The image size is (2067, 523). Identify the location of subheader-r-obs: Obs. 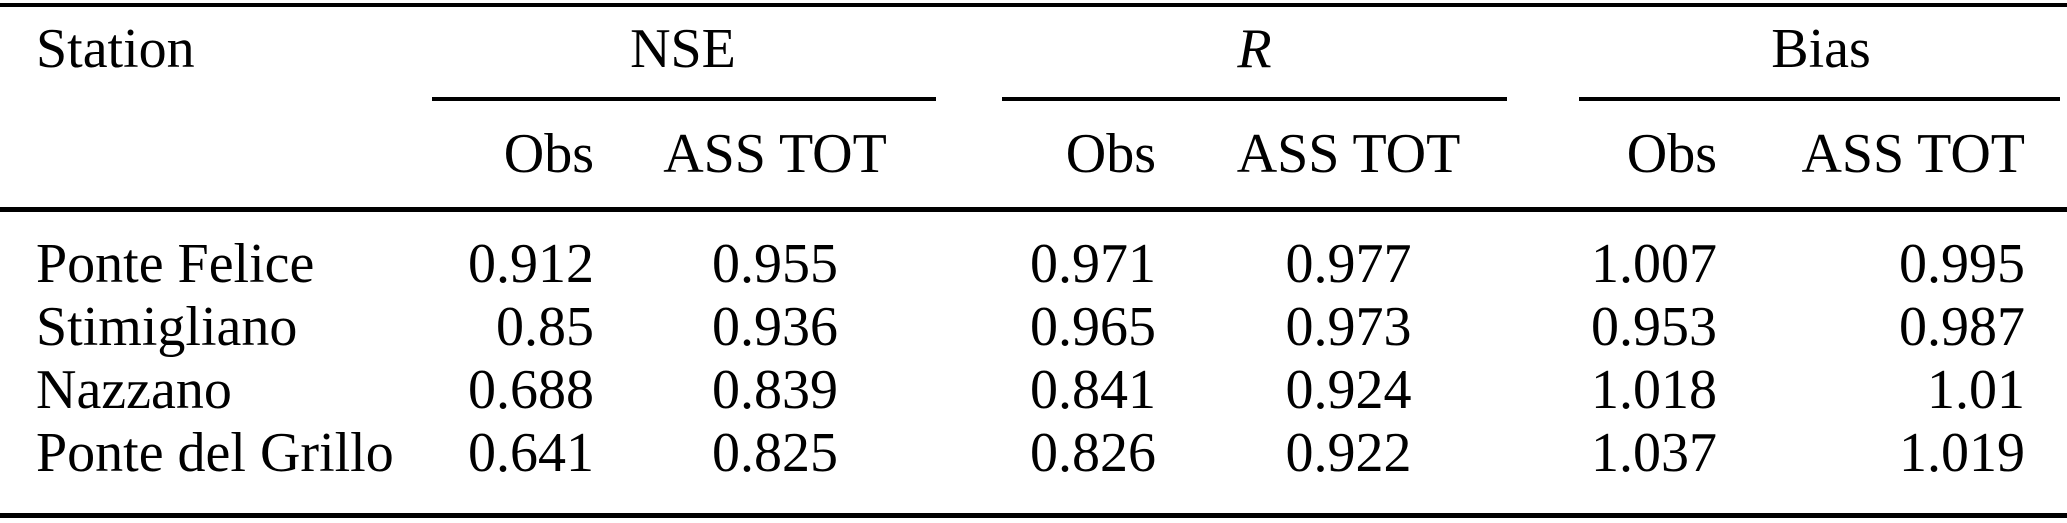
(1110, 154).